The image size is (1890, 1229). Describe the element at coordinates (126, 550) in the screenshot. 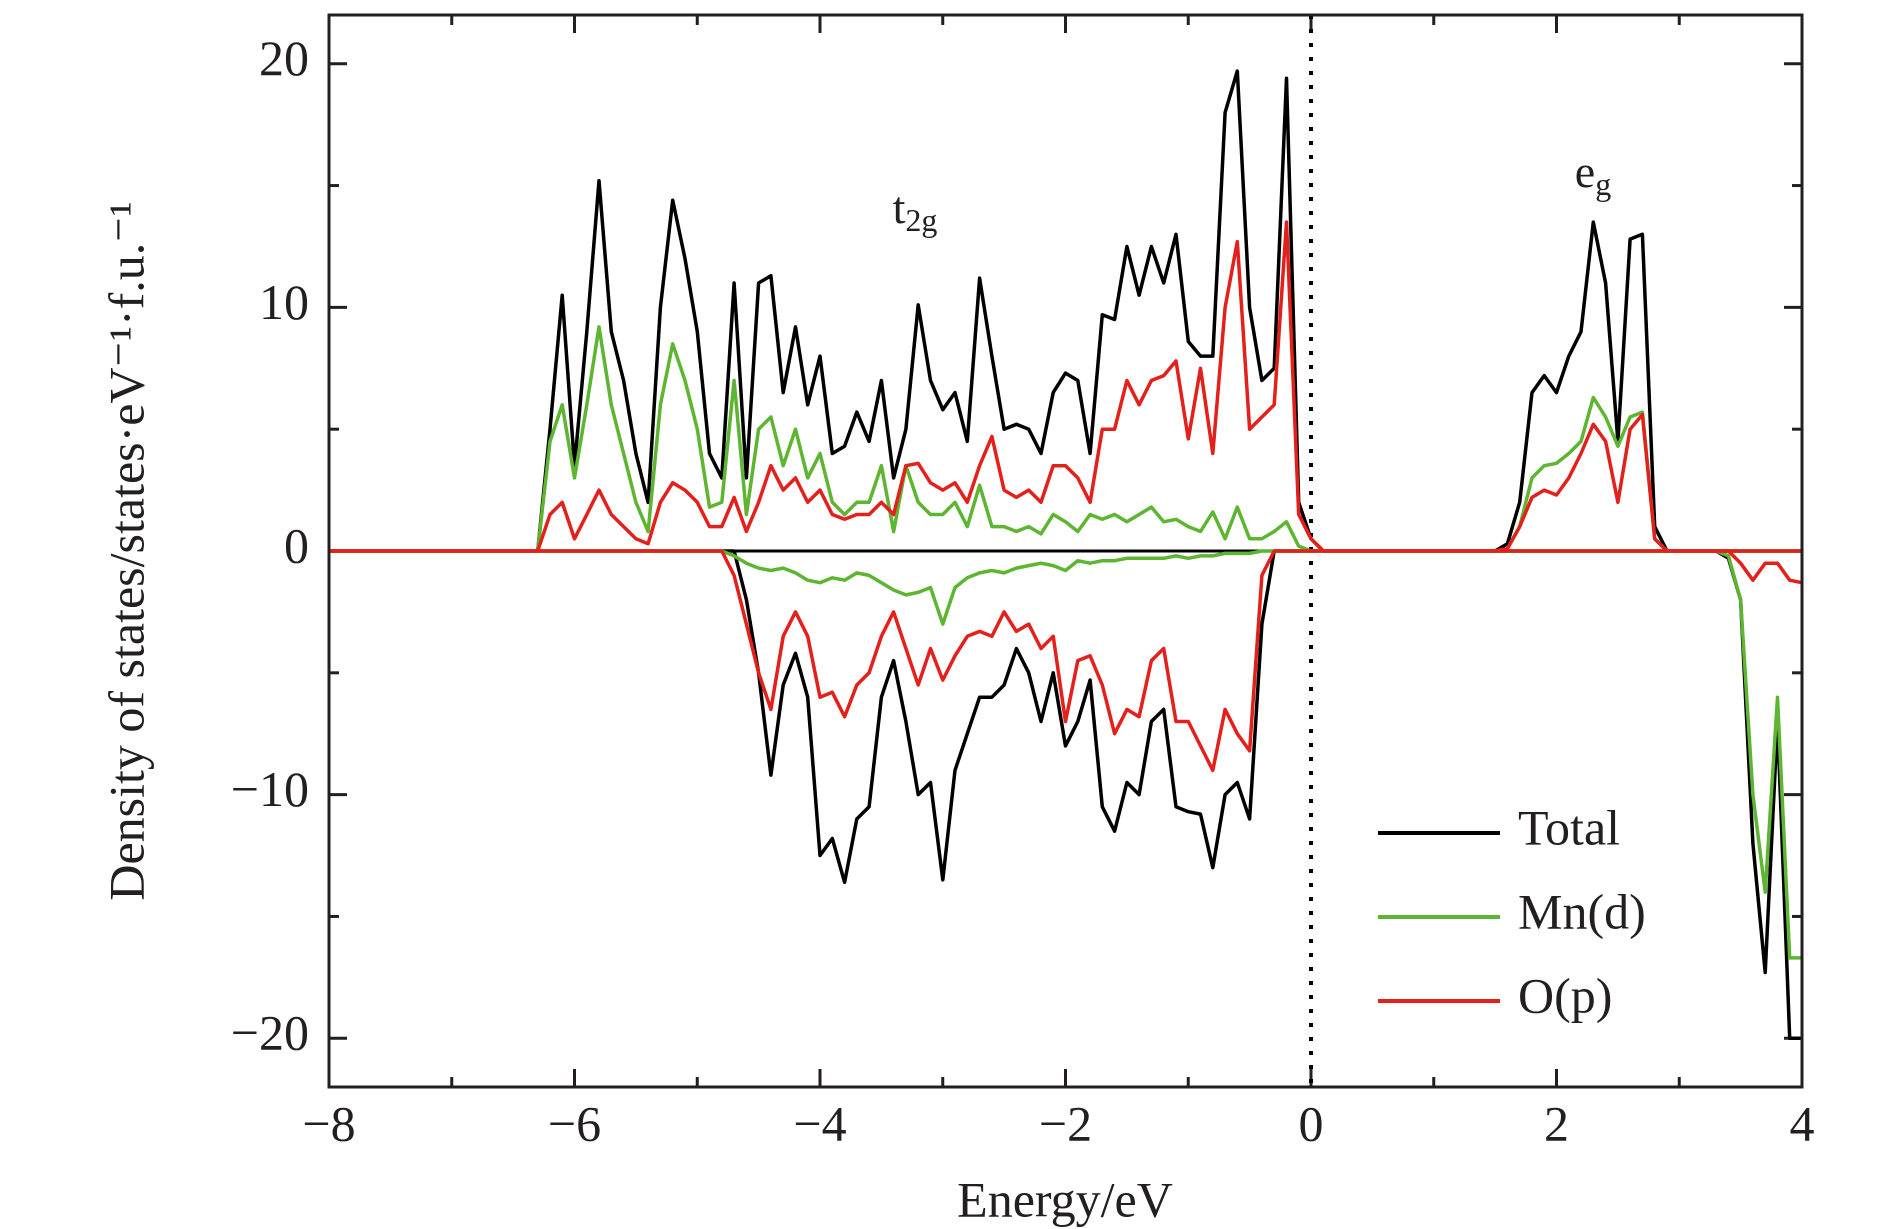

I see `y-axis-title: Density of states/states·eV⁻¹·f.u.⁻¹` at that location.